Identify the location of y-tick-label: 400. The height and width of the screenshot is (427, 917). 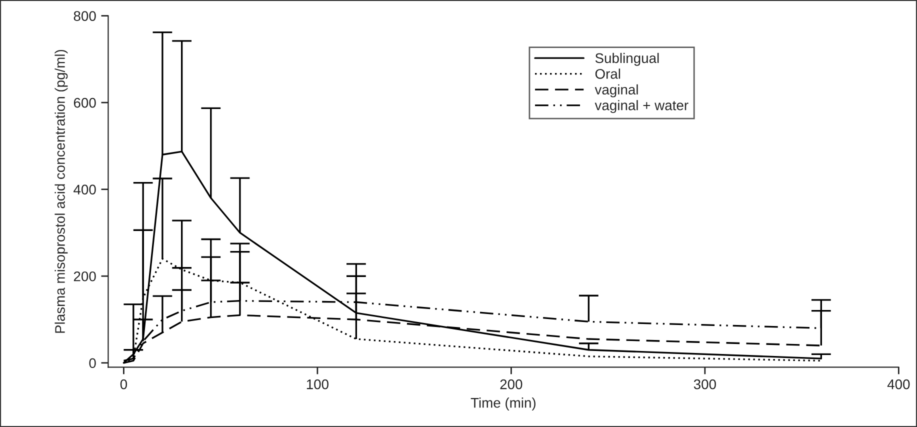
(85, 189).